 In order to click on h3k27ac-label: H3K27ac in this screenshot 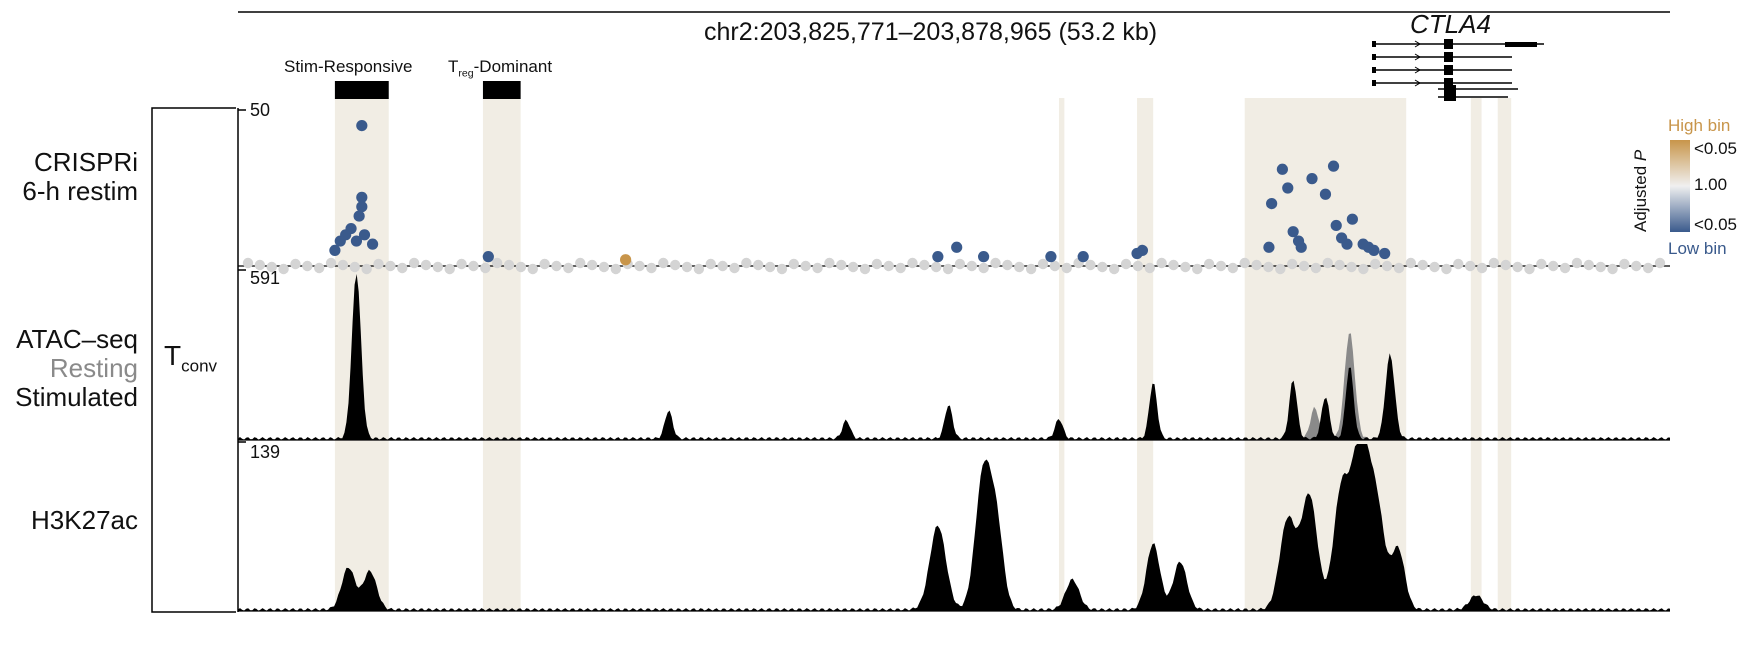, I will do `click(84, 520)`.